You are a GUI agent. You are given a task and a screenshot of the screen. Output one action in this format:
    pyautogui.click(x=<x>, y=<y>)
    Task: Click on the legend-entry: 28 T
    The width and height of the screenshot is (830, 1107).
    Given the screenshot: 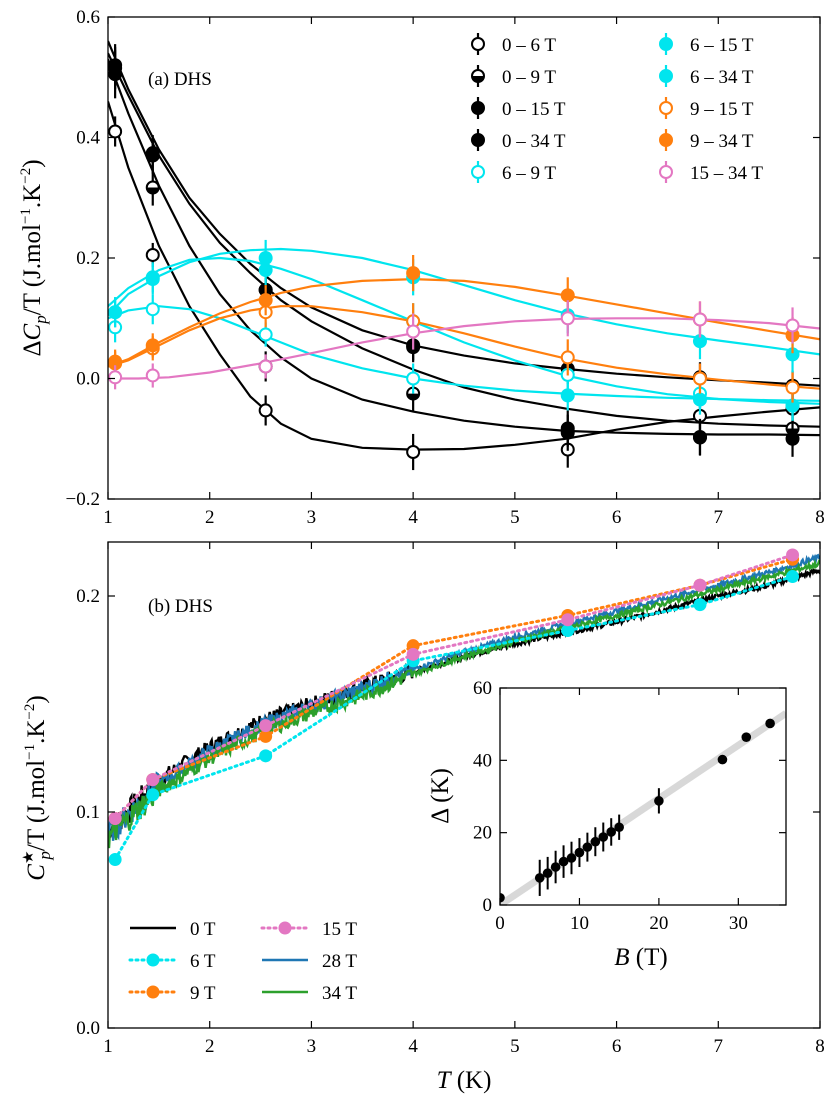 What is the action you would take?
    pyautogui.click(x=309, y=961)
    